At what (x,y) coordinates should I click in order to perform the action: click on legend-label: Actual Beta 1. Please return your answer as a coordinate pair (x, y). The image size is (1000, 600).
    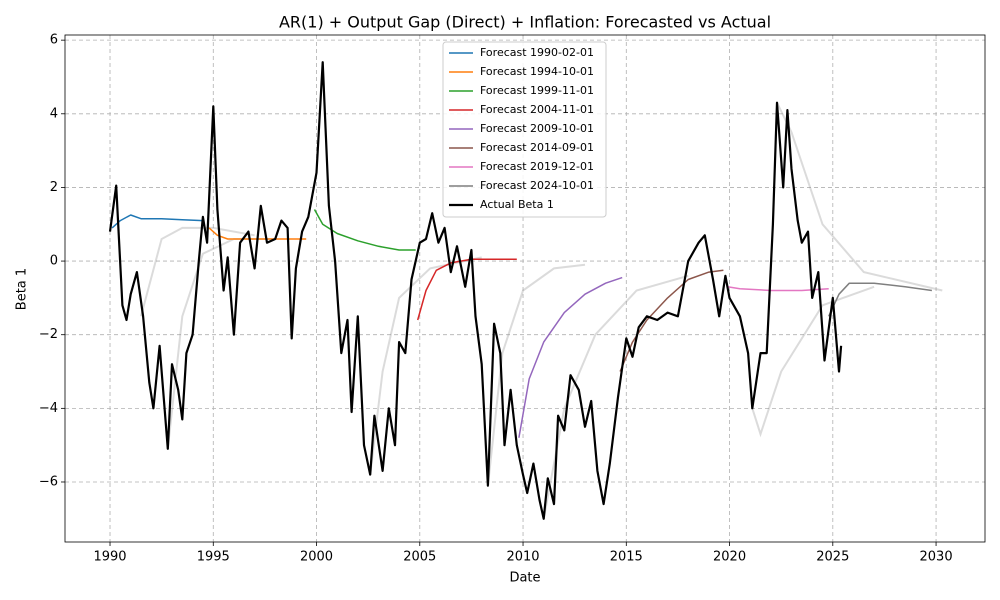
    Looking at the image, I should click on (517, 204).